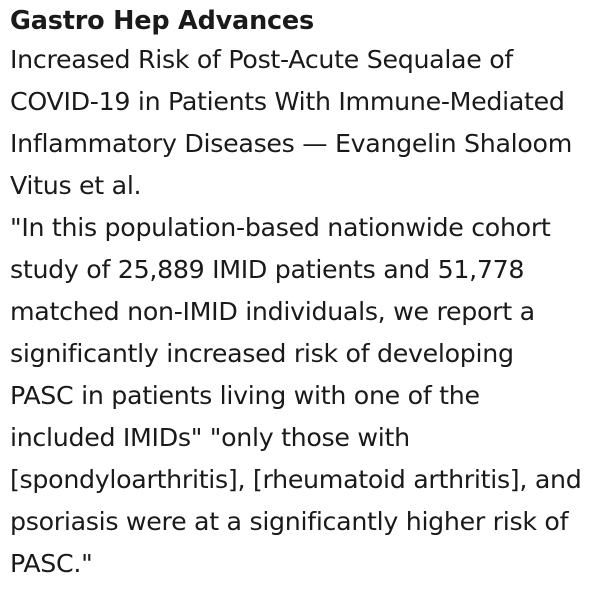 The height and width of the screenshot is (590, 615). I want to click on title-line: Increased Risk of Post-Acute Sequalae of, so click(261, 59).